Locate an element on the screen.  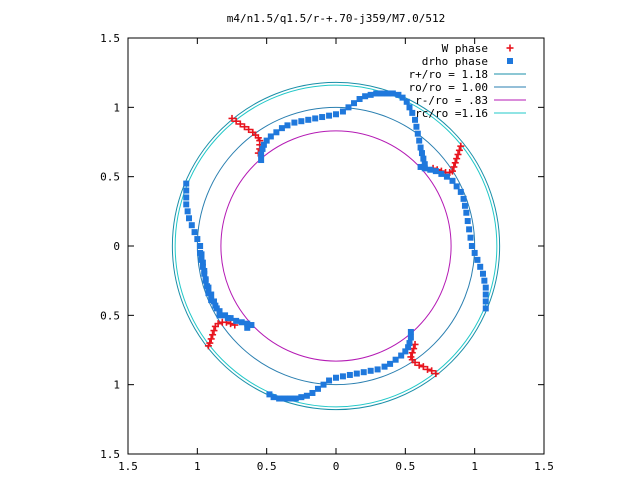
y-tick-label: 0 is located at coordinates (116, 246).